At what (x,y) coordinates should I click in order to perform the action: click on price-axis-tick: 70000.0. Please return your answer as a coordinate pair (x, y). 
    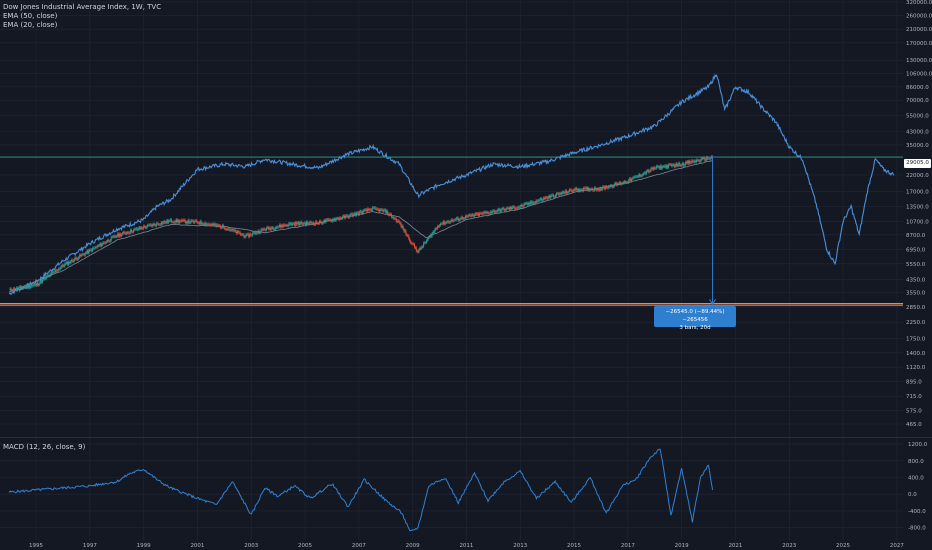
    Looking at the image, I should click on (917, 101).